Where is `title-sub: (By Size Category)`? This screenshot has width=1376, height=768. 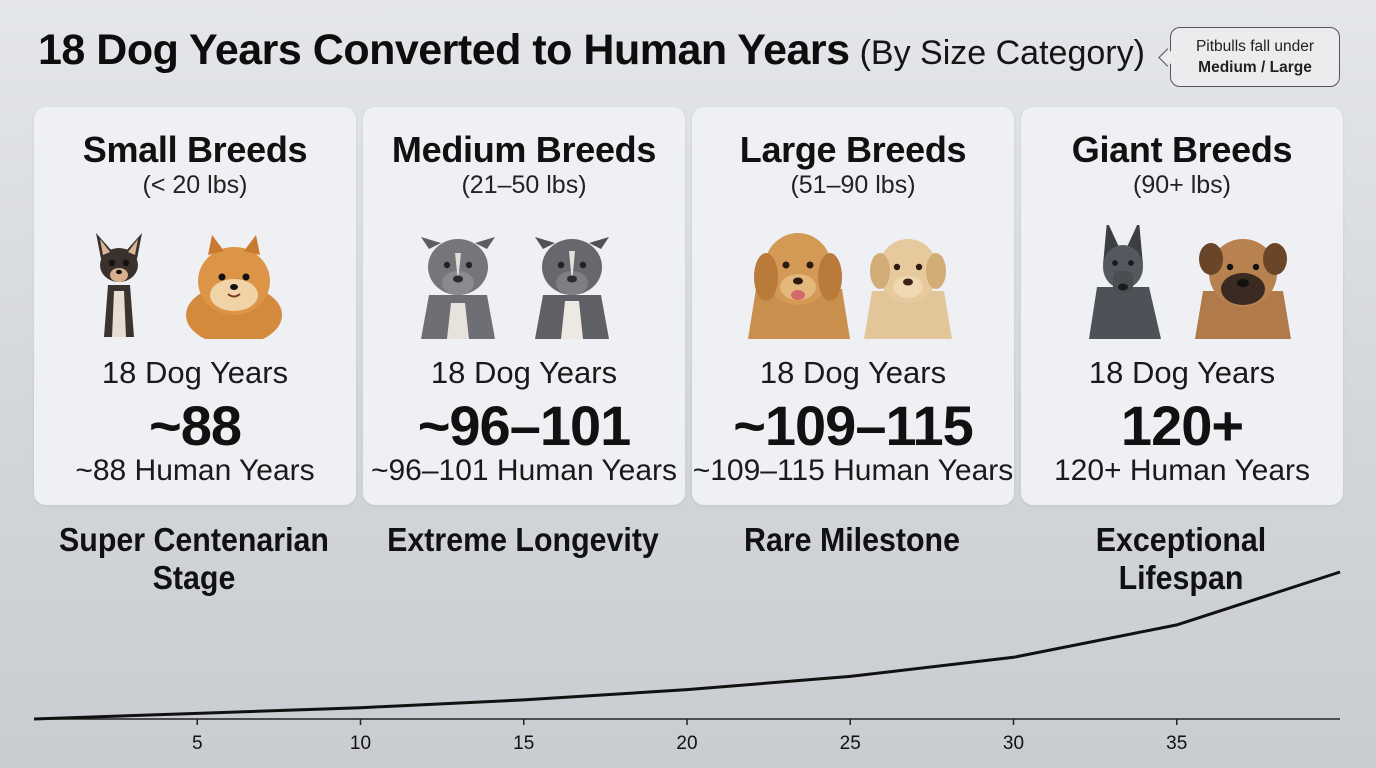
title-sub: (By Size Category) is located at coordinates (1002, 53).